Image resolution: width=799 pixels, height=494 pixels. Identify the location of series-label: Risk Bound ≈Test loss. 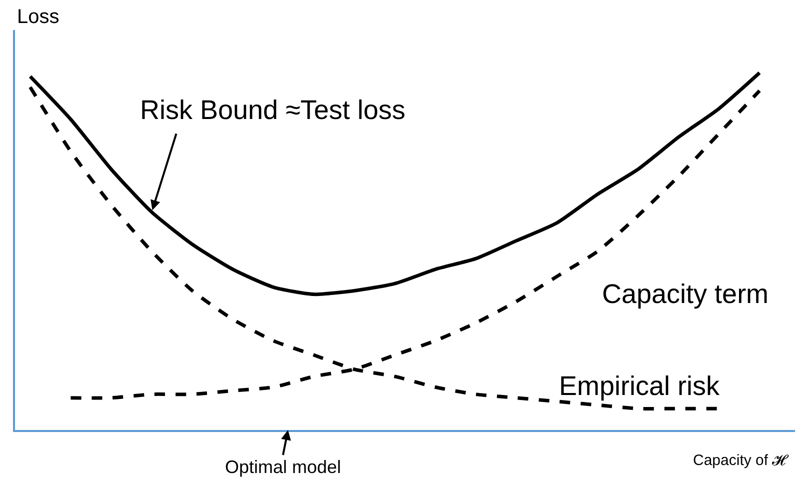
(273, 110).